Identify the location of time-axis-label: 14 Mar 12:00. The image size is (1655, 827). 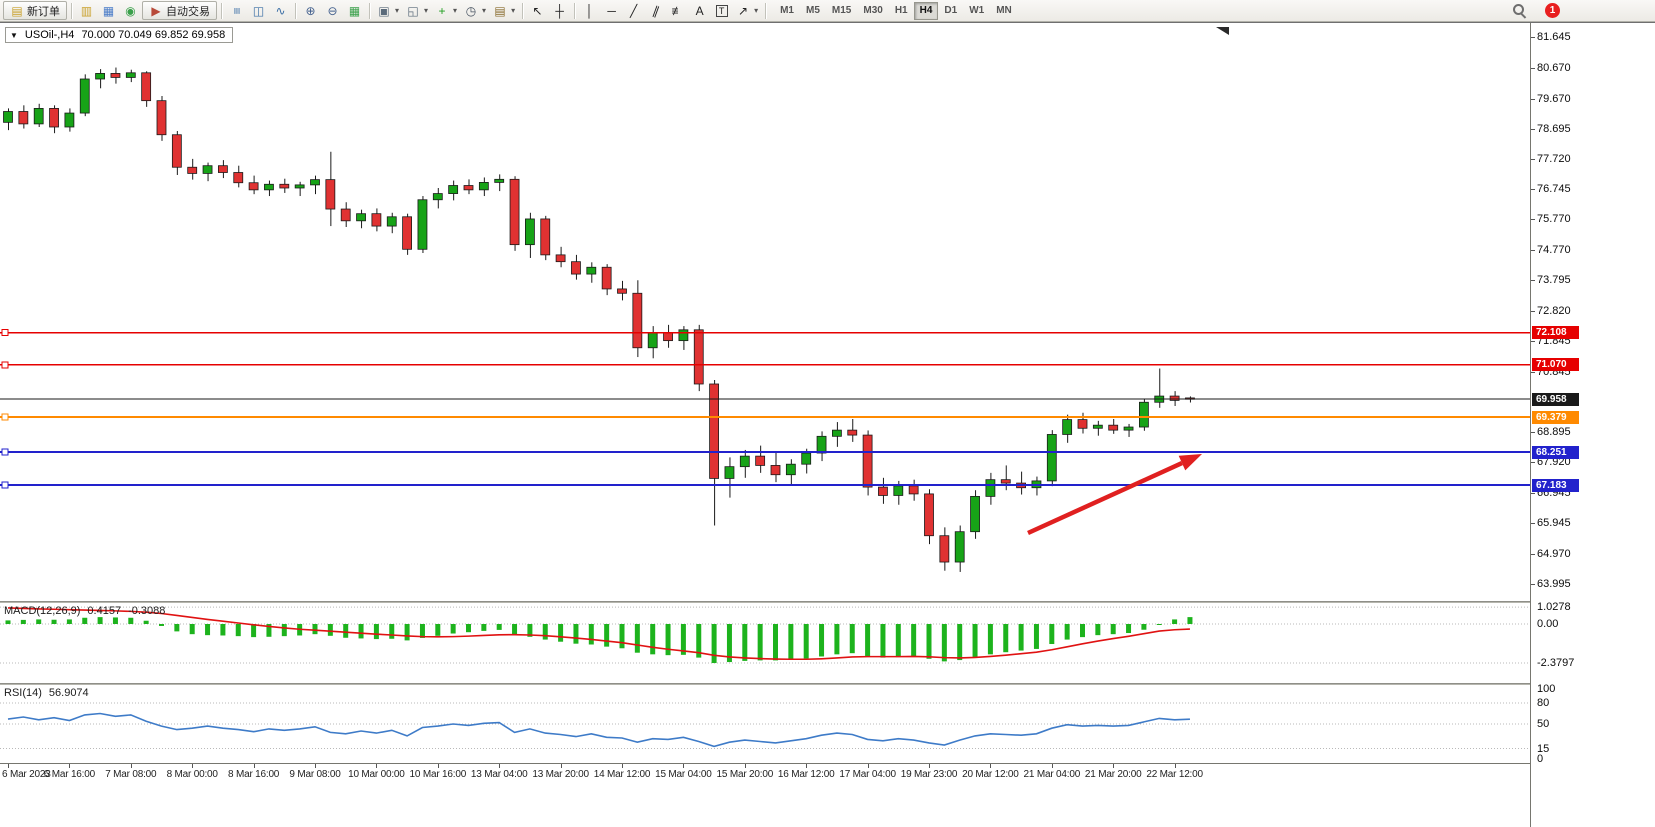
(622, 774).